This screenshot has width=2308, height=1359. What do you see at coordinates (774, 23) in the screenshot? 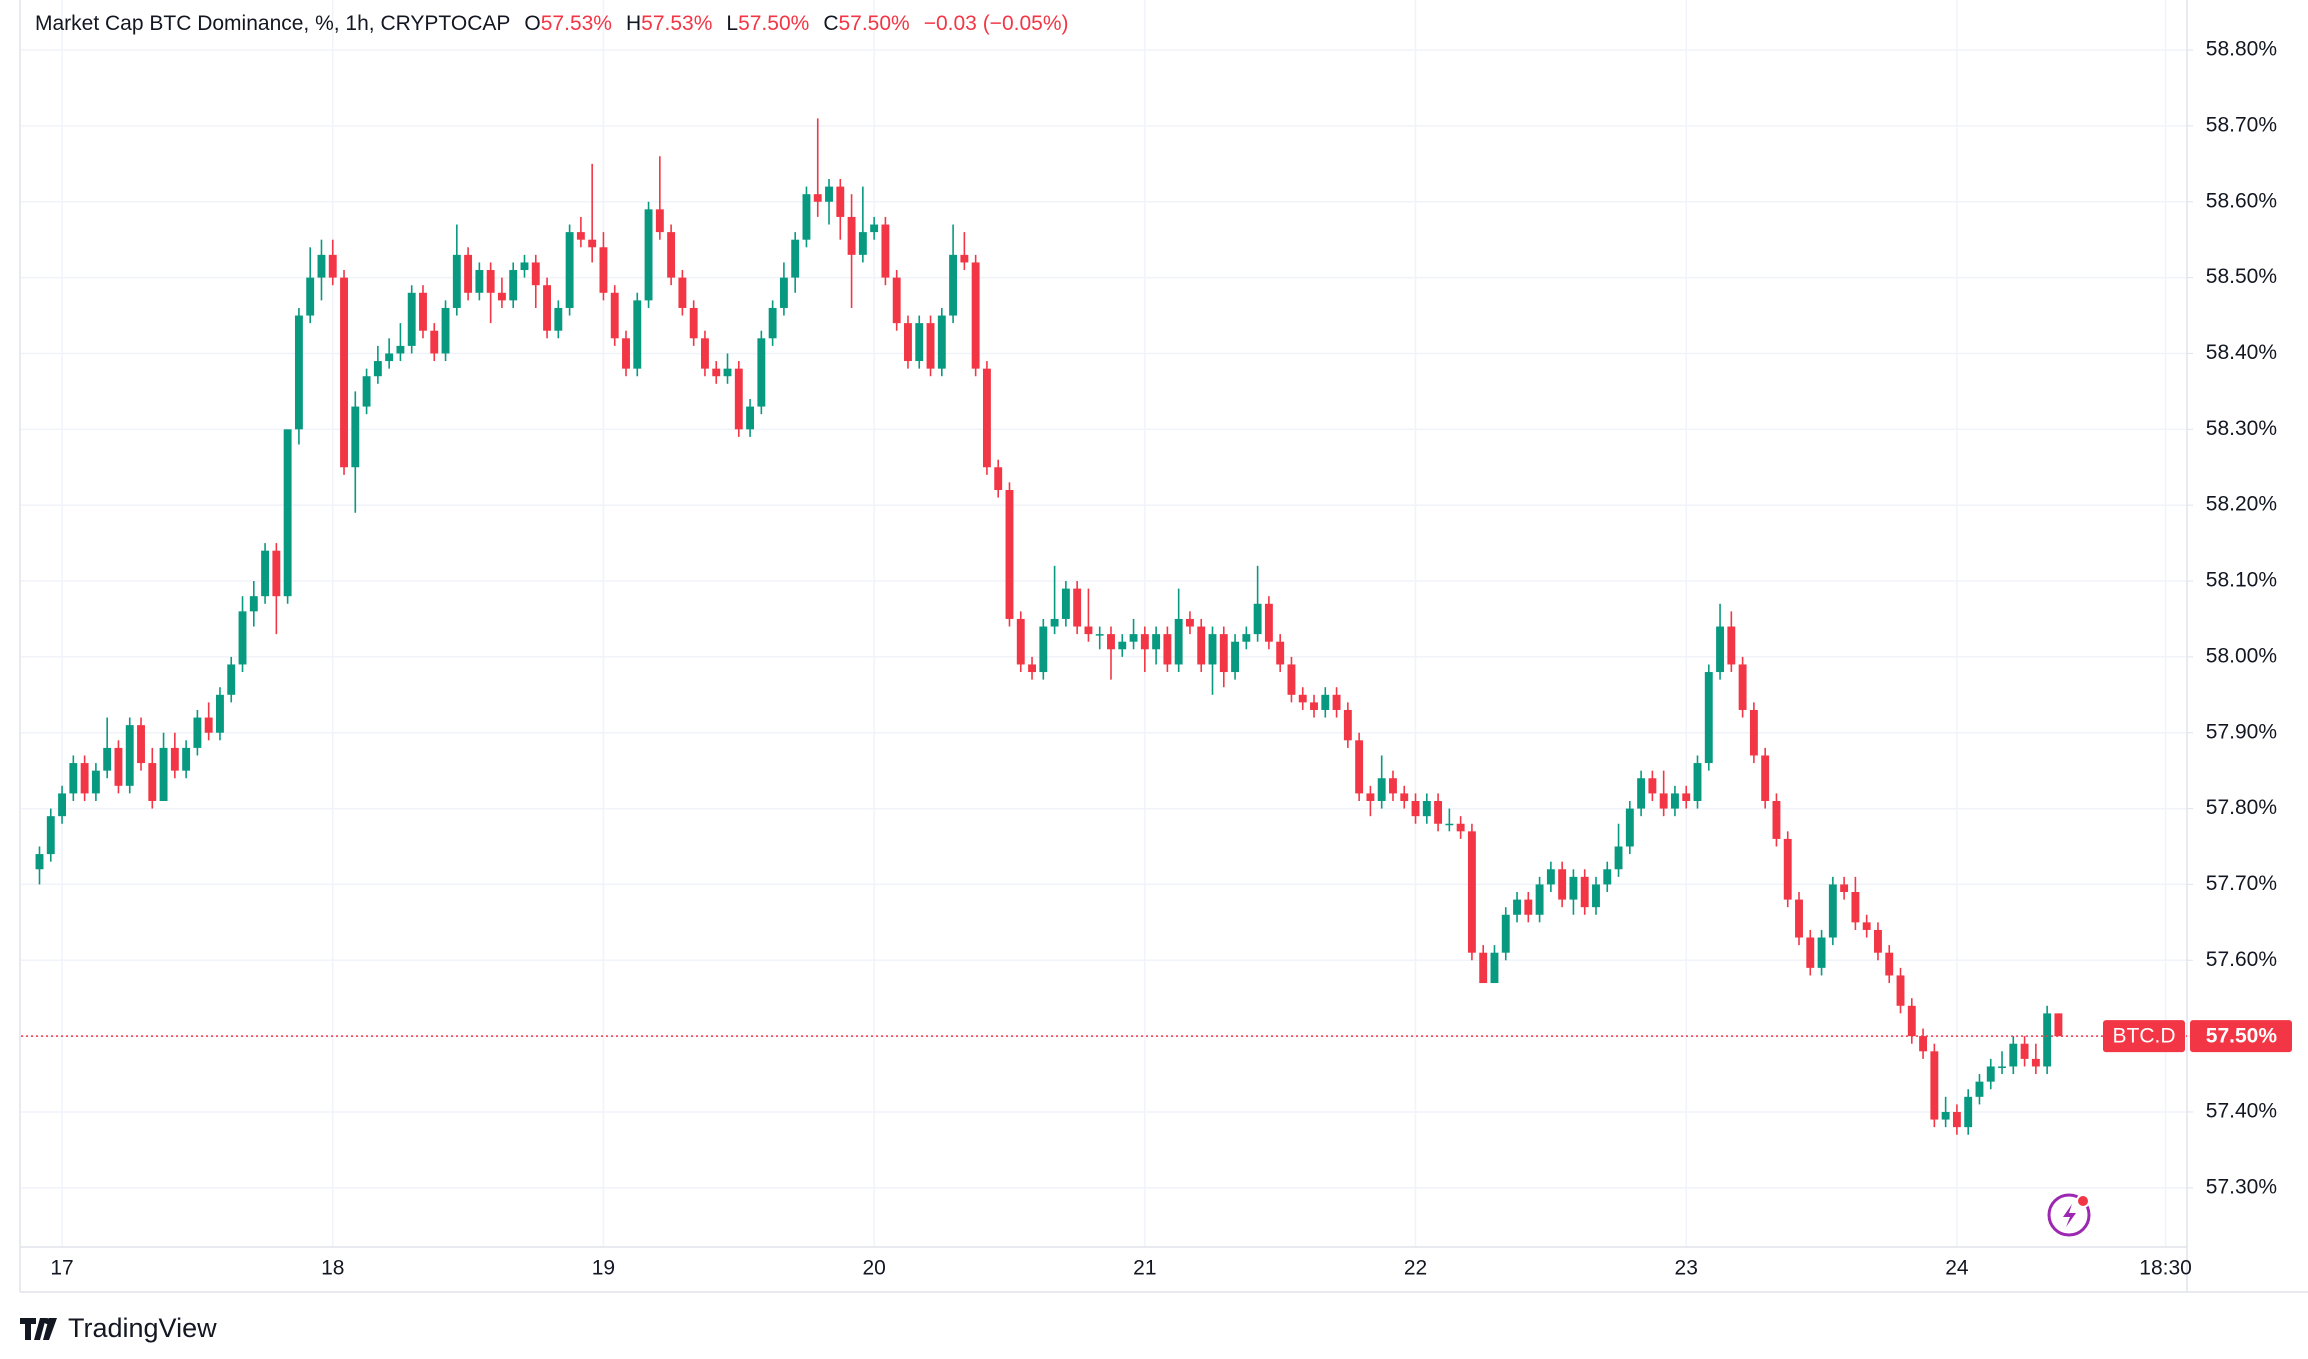
I see `ohlc-value: 57.50%` at bounding box center [774, 23].